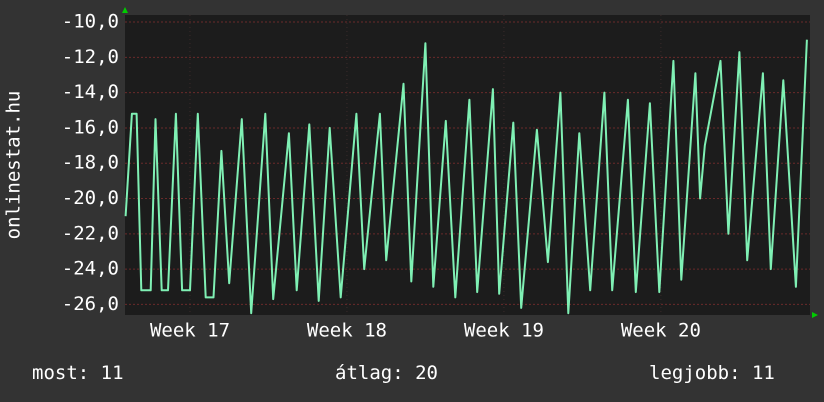  What do you see at coordinates (661, 331) in the screenshot?
I see `x-tick-label: Week 20` at bounding box center [661, 331].